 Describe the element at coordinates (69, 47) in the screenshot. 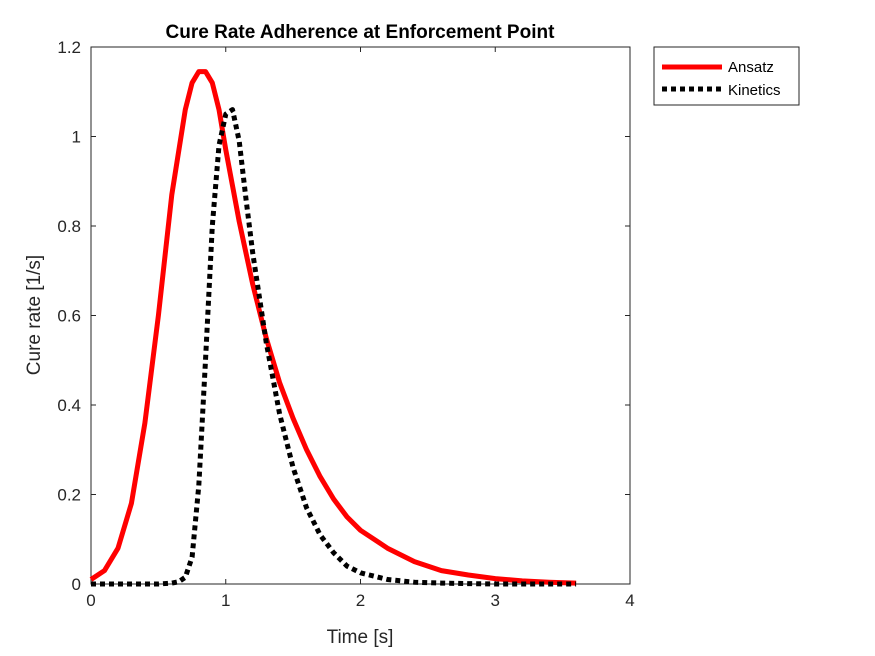

I see `y-tick-label: 1.2` at that location.